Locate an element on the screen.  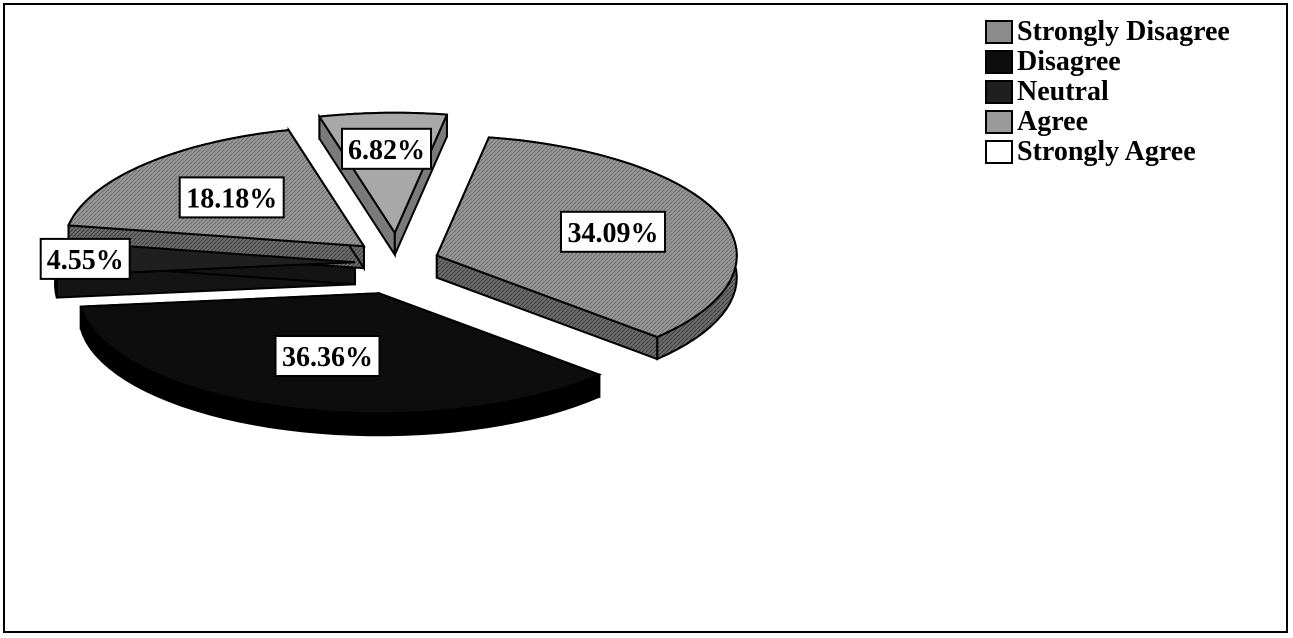
legend-item-strongly-agree: Strongly Agree is located at coordinates (1107, 152).